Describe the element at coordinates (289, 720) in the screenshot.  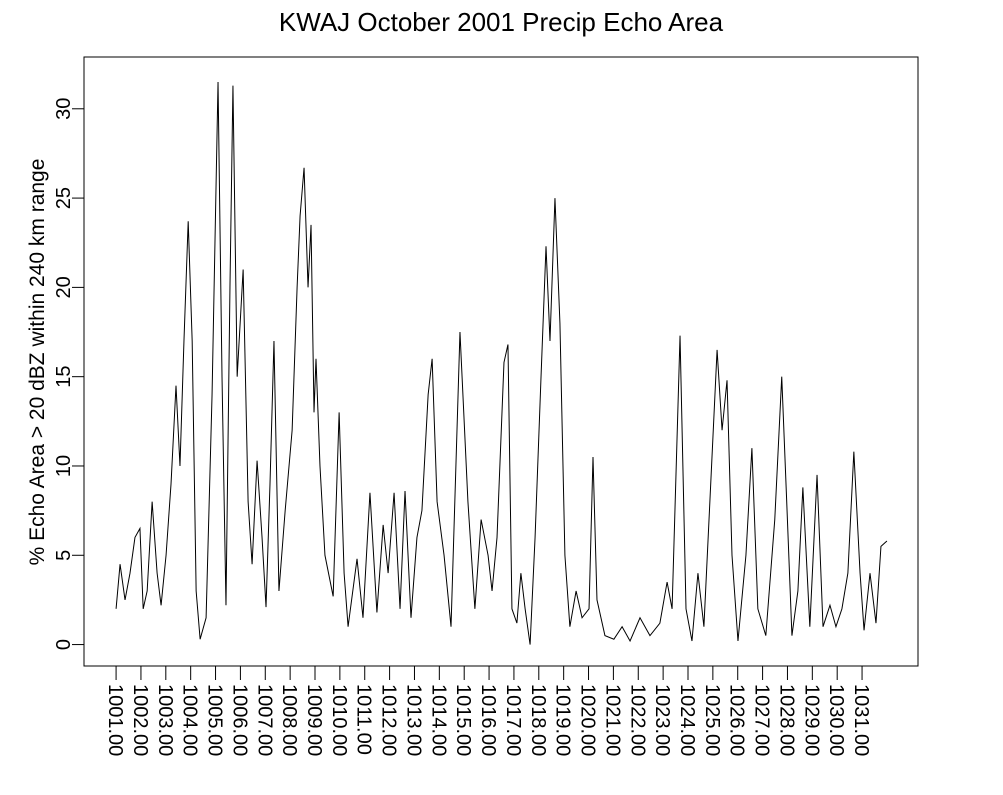
I see `x-tick-label: 1008.00` at that location.